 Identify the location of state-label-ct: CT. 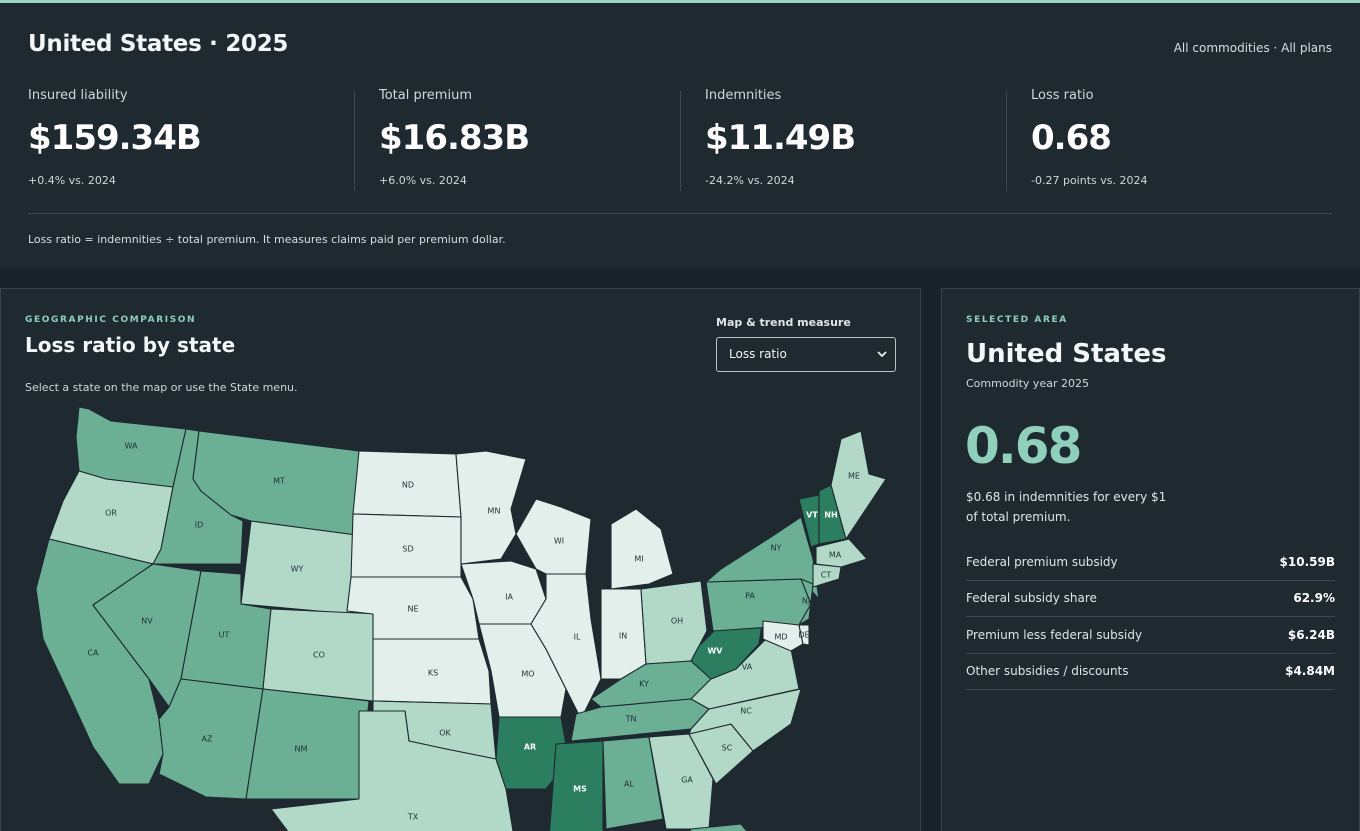
(826, 575).